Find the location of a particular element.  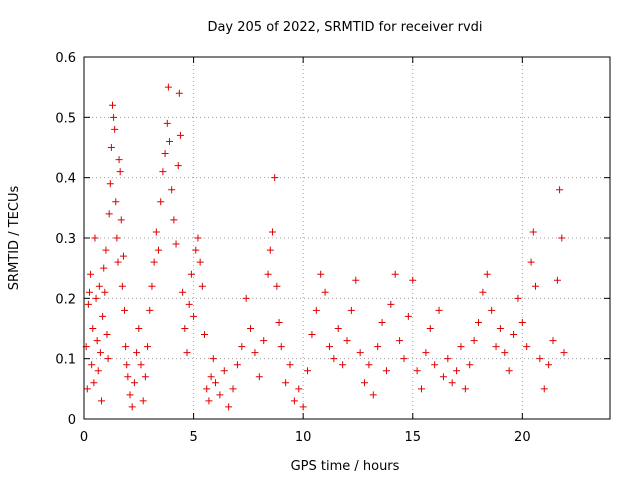

x-tick-label: 20 is located at coordinates (522, 437).